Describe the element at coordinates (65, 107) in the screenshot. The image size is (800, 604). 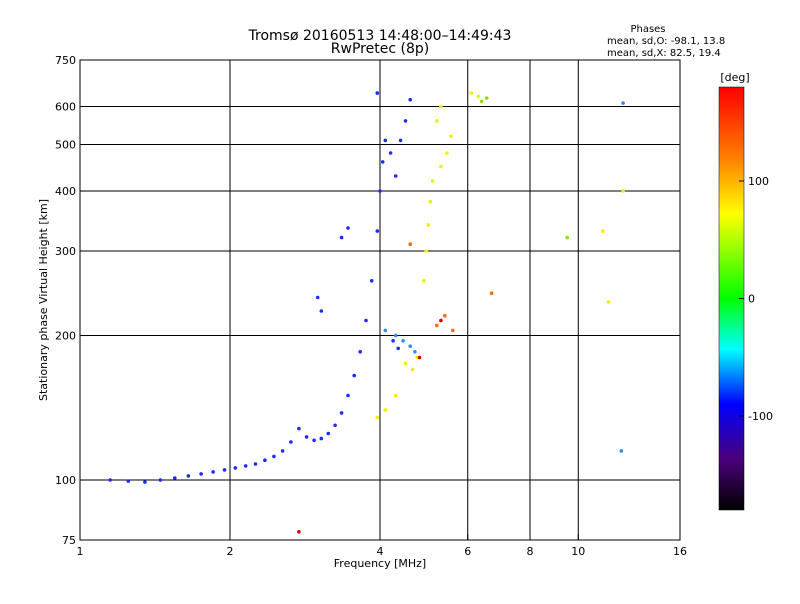
I see `y-tick-label: 600` at that location.